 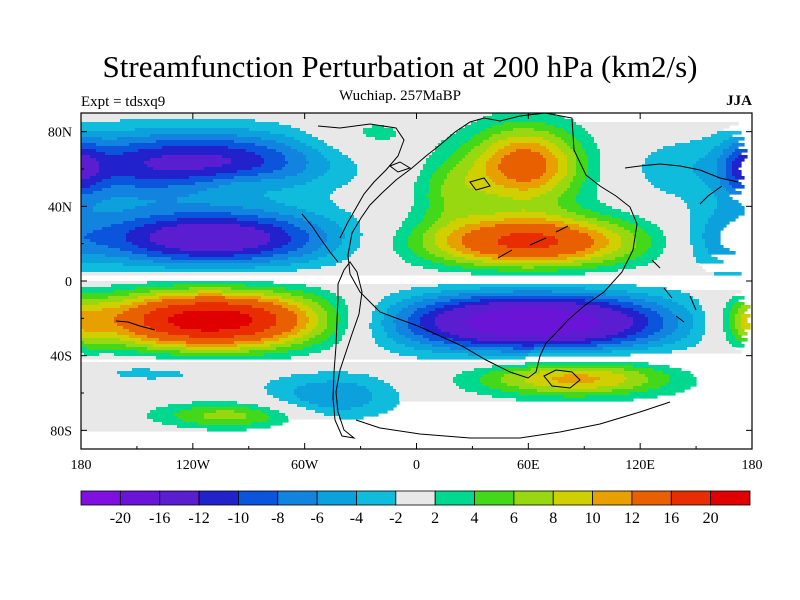 I want to click on colorbar: -20 -16 -12 -10 -8 -6 -4 -2 2 4 6 8 10 12 16 20, so click(x=415, y=508).